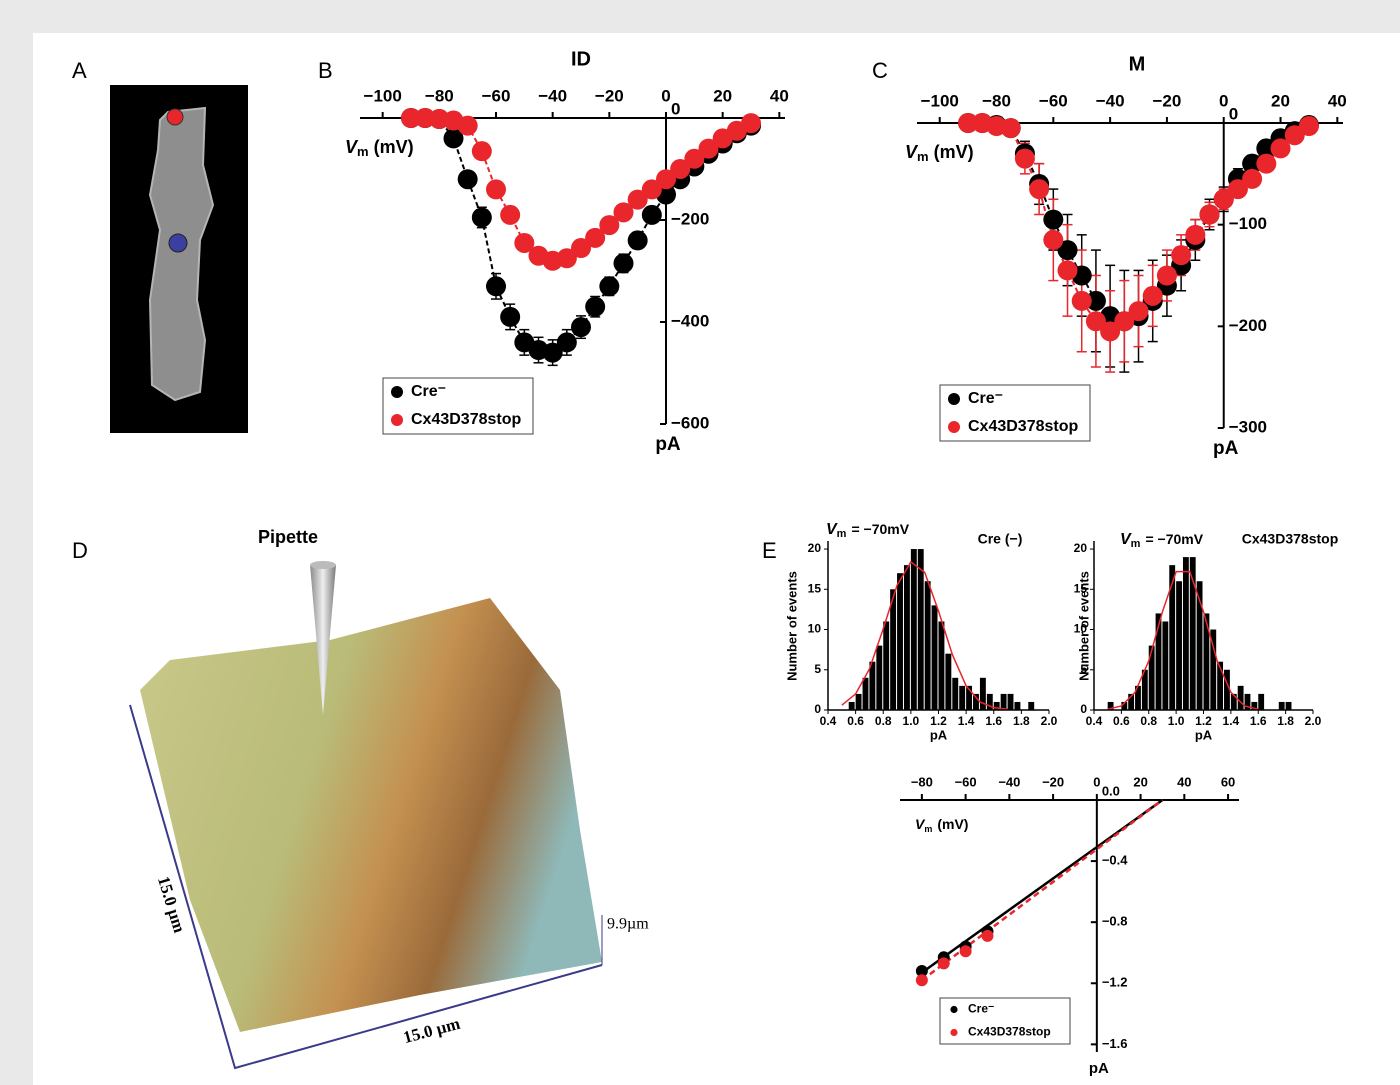 This screenshot has height=1085, width=1400. Describe the element at coordinates (628, 924) in the screenshot. I see `afm-height-label: 9.9µm` at that location.